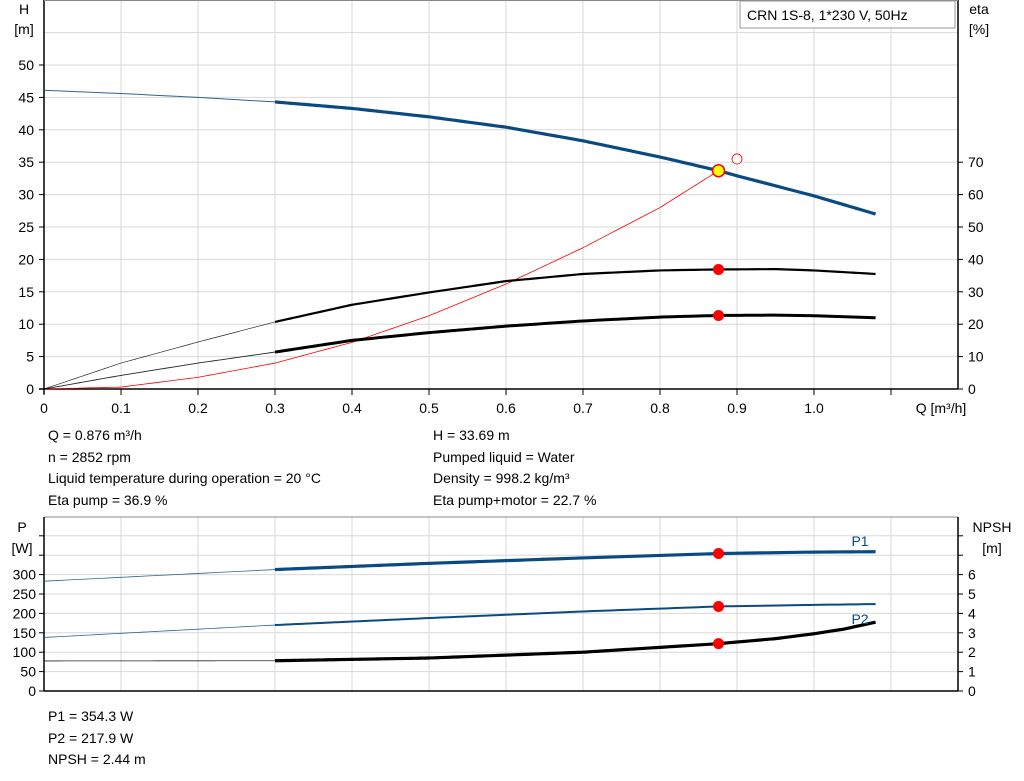 The width and height of the screenshot is (1024, 781). What do you see at coordinates (575, 615) in the screenshot?
I see `curve-P2` at bounding box center [575, 615].